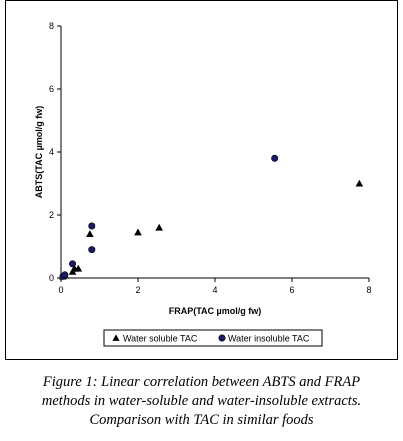 Image resolution: width=403 pixels, height=441 pixels. Describe the element at coordinates (51, 26) in the screenshot. I see `y-tick-label: 8` at that location.